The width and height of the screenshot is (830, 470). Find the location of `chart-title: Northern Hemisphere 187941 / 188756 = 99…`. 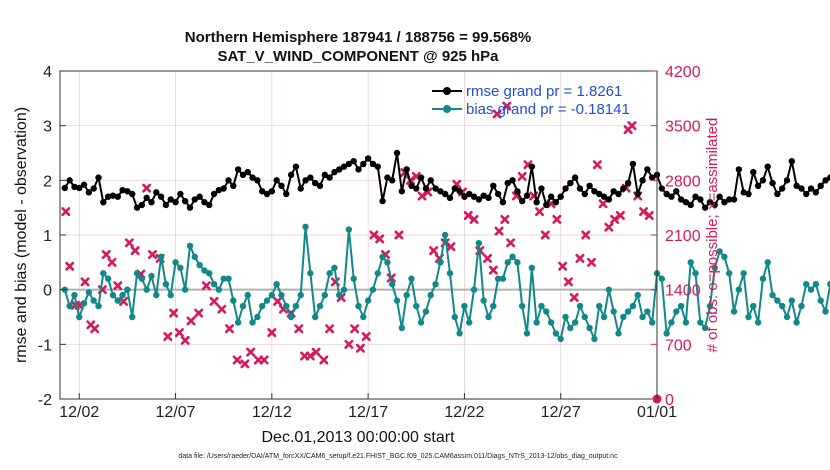

chart-title: Northern Hemisphere 187941 / 188756 = 99… is located at coordinates (358, 37).